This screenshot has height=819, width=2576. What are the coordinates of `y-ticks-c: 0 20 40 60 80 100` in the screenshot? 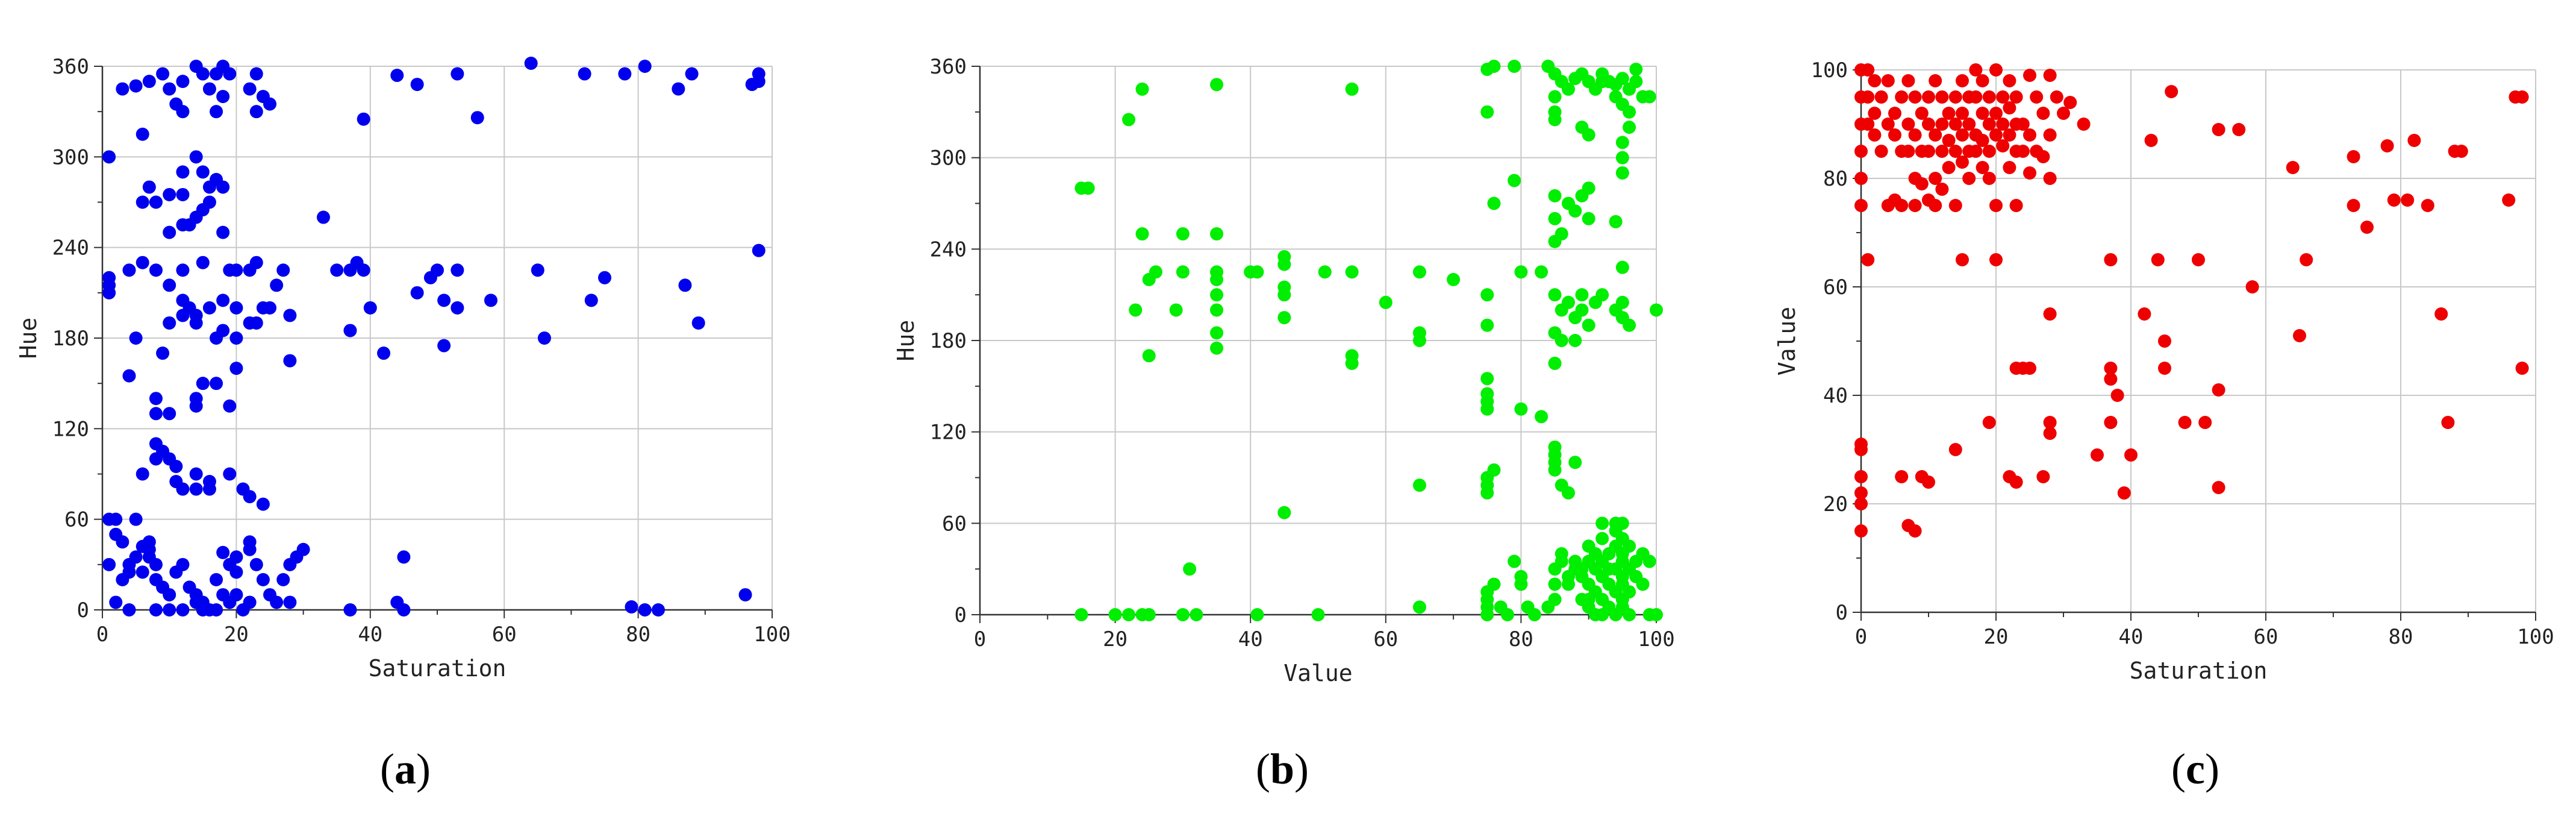 It's located at (1829, 341).